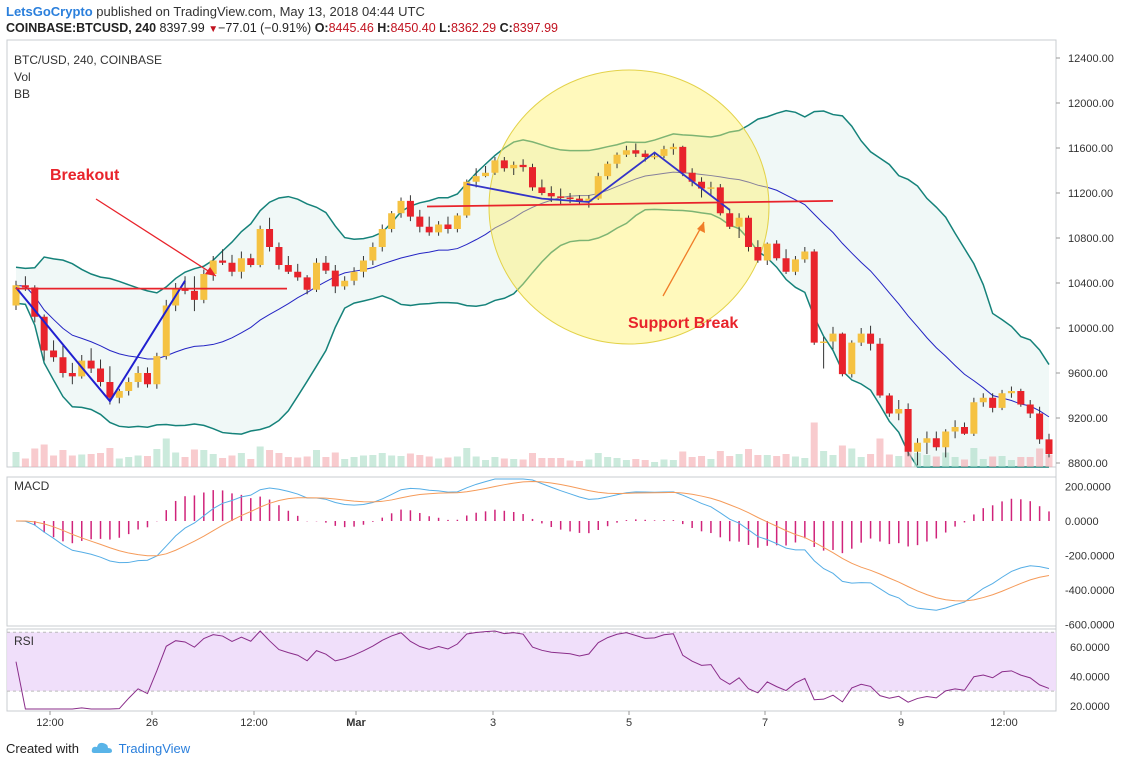 The width and height of the screenshot is (1129, 767). I want to click on legend-vol: Vol, so click(22, 77).